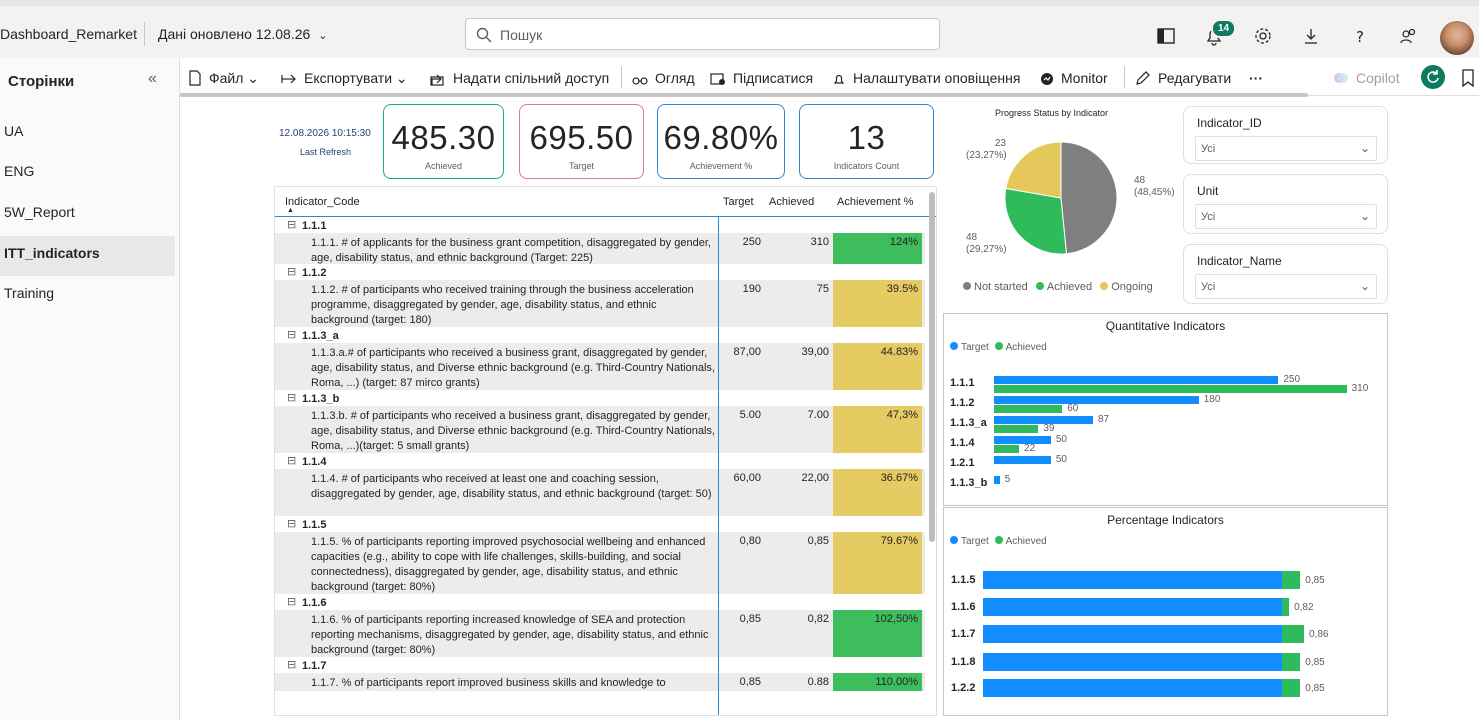 The image size is (1479, 720). What do you see at coordinates (1033, 170) in the screenshot?
I see `pie-slice-ongoing` at bounding box center [1033, 170].